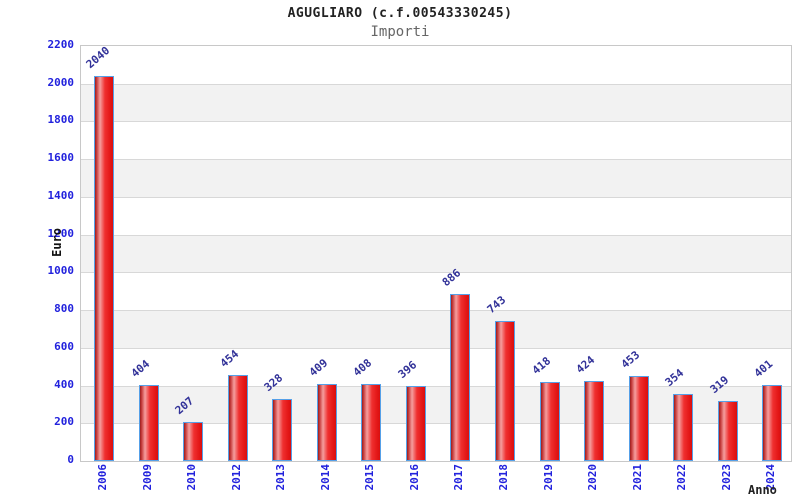 This screenshot has height=500, width=800. I want to click on bar-value-label: 396, so click(407, 370).